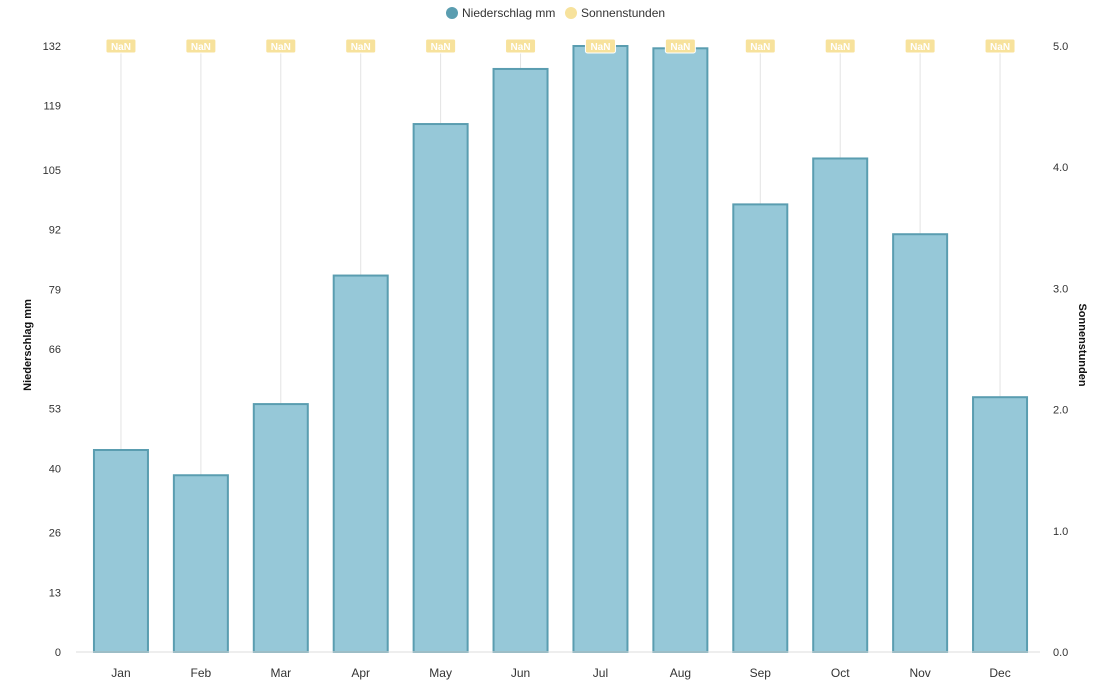 This screenshot has height=689, width=1110. I want to click on bar-jul, so click(600, 349).